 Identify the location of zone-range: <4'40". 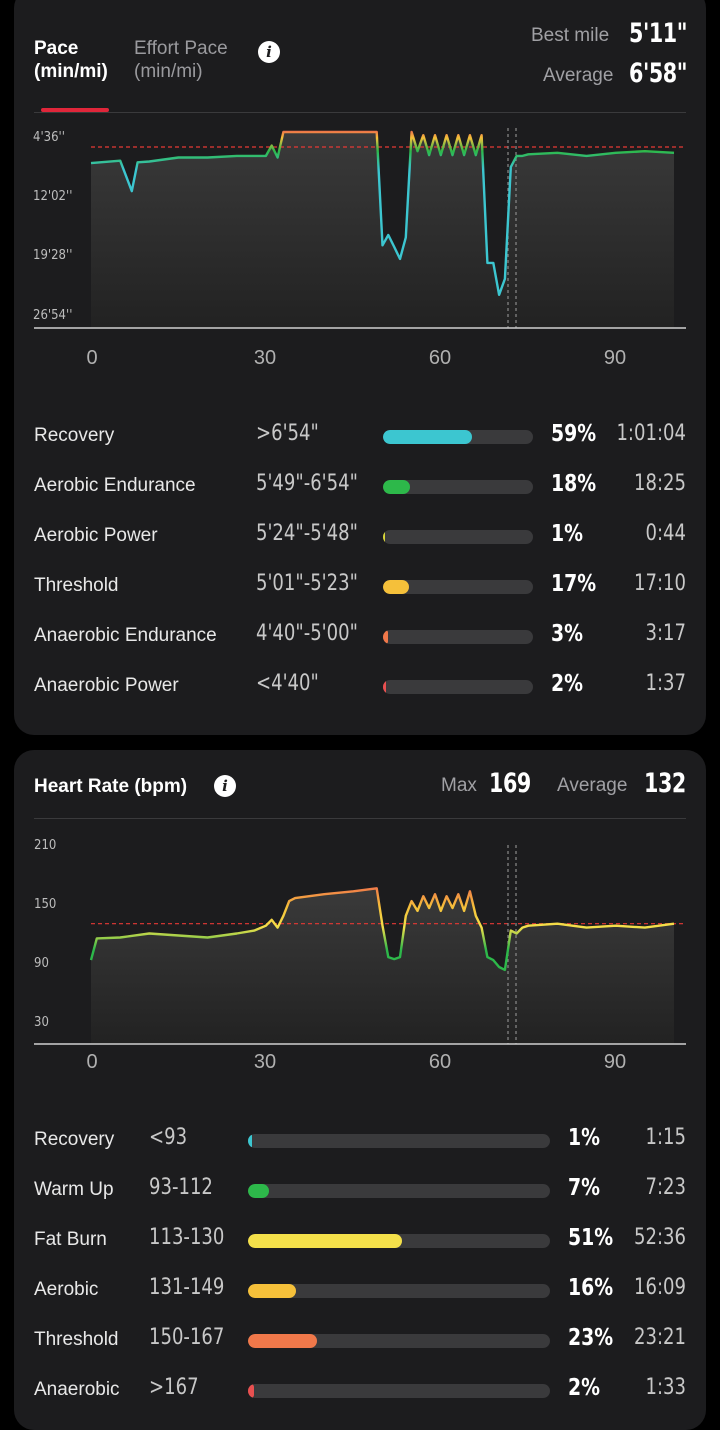
(287, 683).